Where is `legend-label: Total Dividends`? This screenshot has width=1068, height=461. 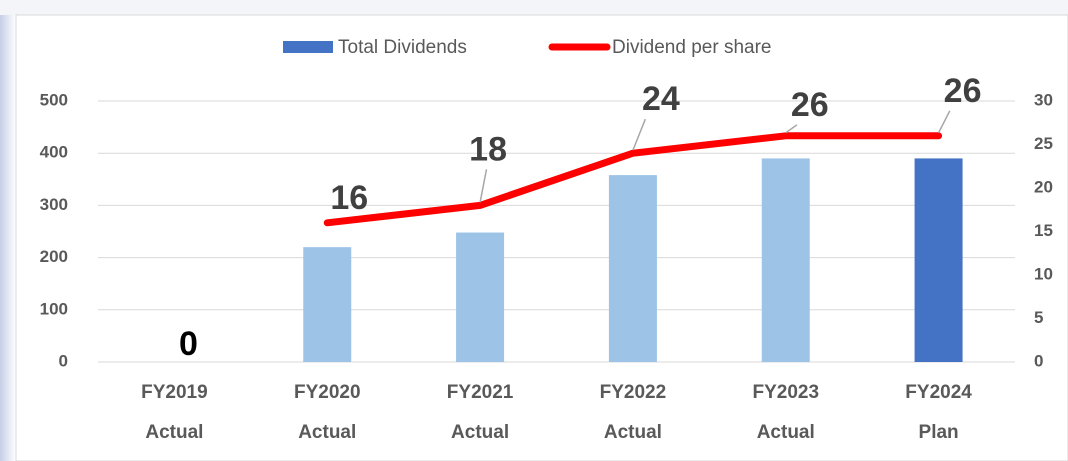 legend-label: Total Dividends is located at coordinates (402, 47).